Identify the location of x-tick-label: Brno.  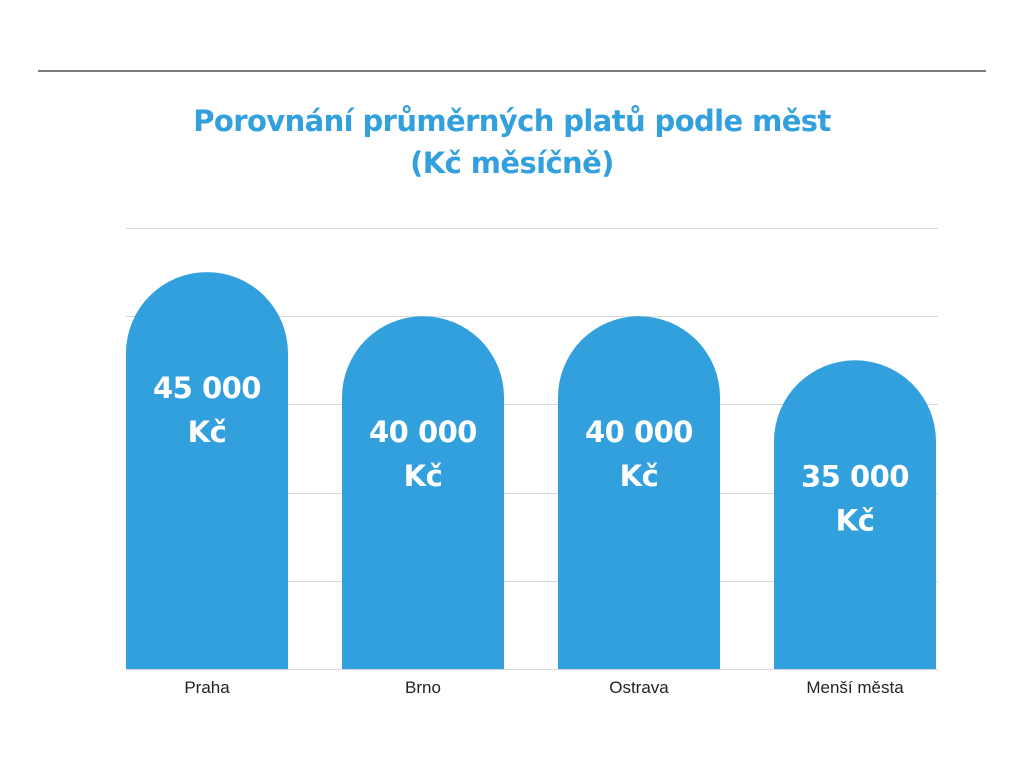
(423, 687).